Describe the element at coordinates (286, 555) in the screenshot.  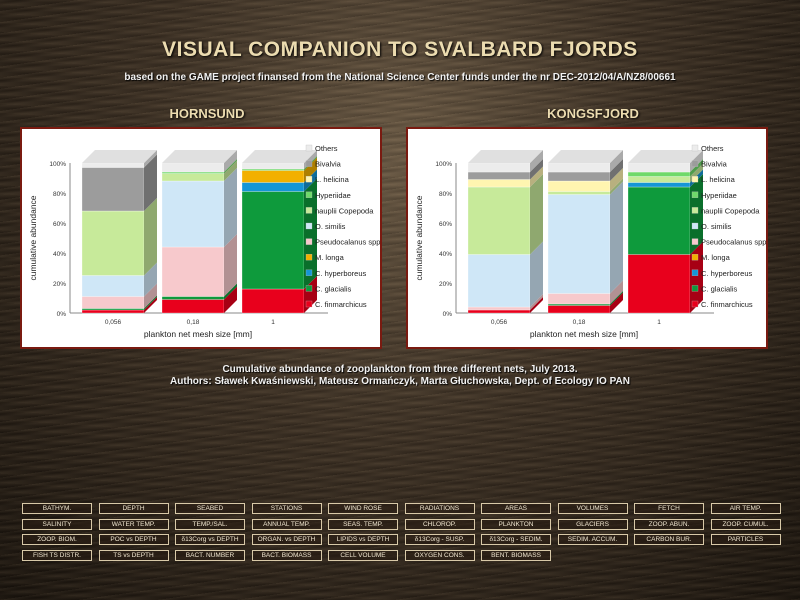
I see `nav-button: BACT. BIOMASS` at that location.